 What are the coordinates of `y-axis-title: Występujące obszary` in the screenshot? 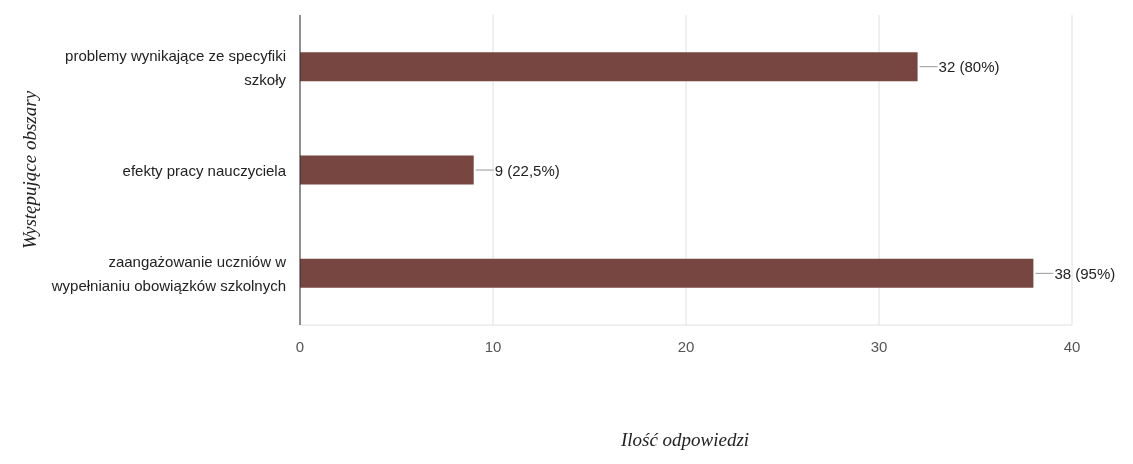 It's located at (30, 170).